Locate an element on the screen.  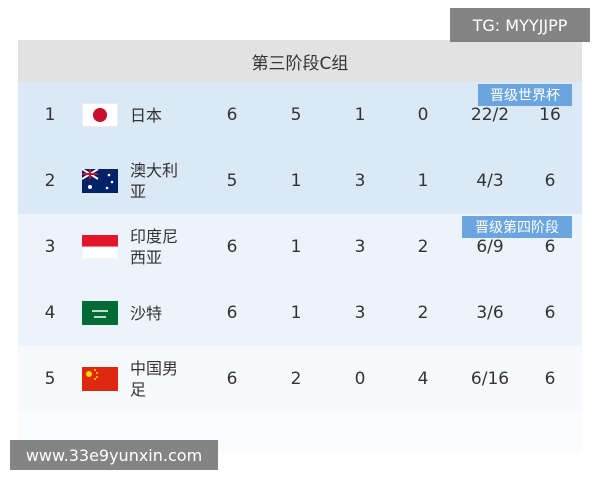
lost: 1 is located at coordinates (423, 181).